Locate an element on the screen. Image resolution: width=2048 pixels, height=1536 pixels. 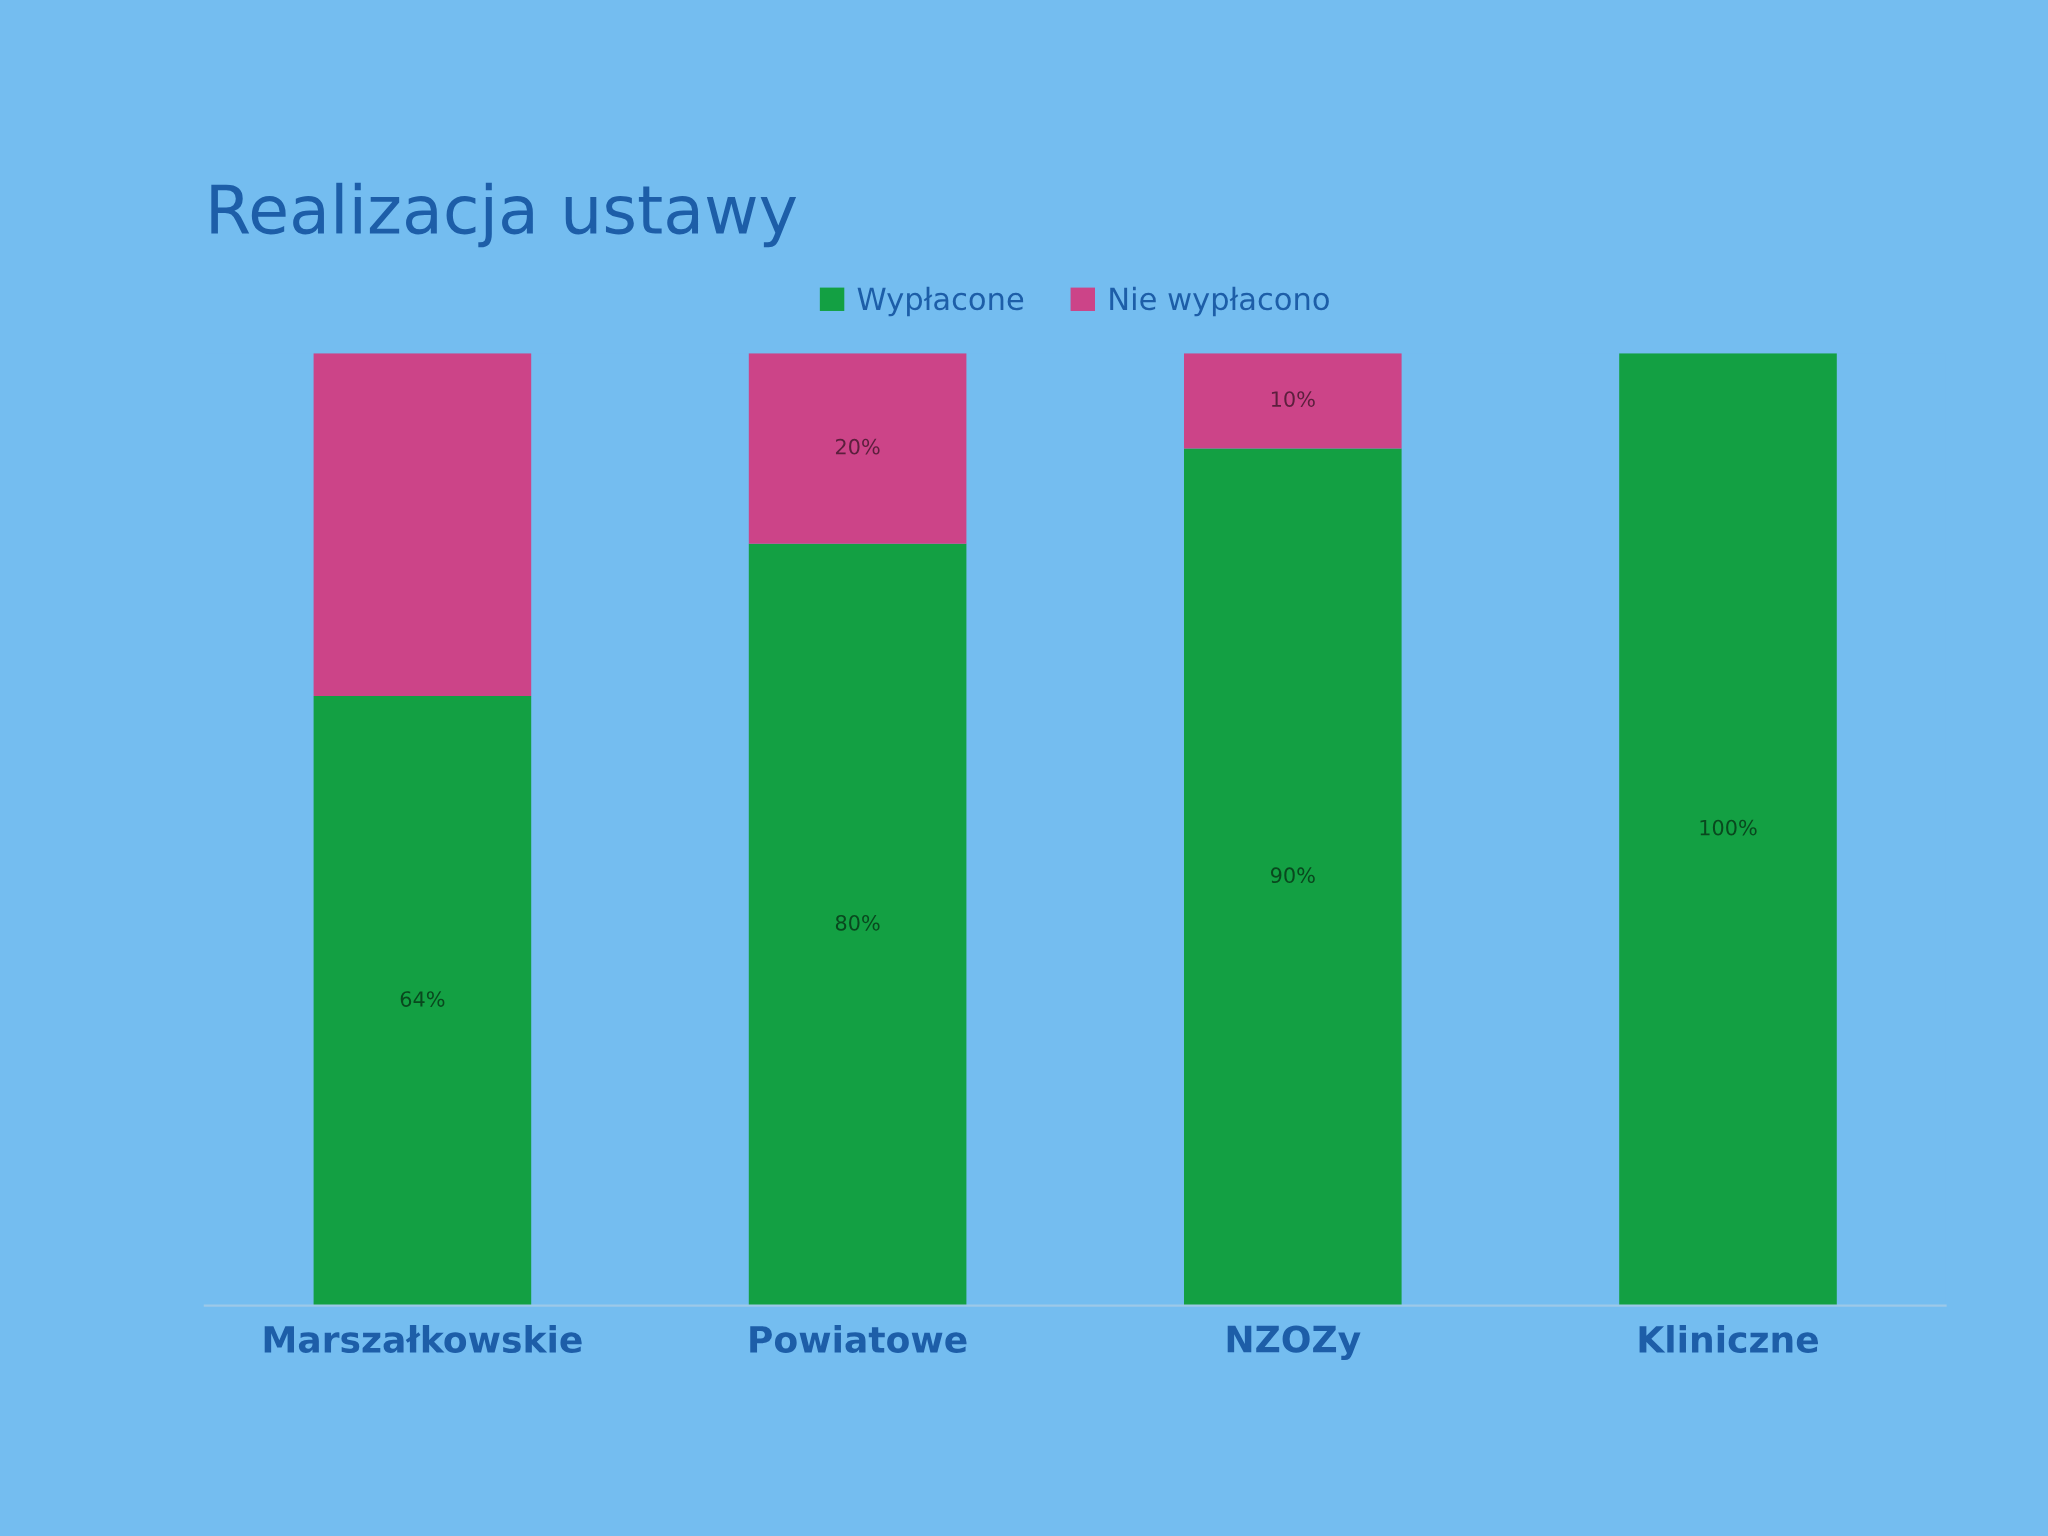
data-label: 80% is located at coordinates (857, 922).